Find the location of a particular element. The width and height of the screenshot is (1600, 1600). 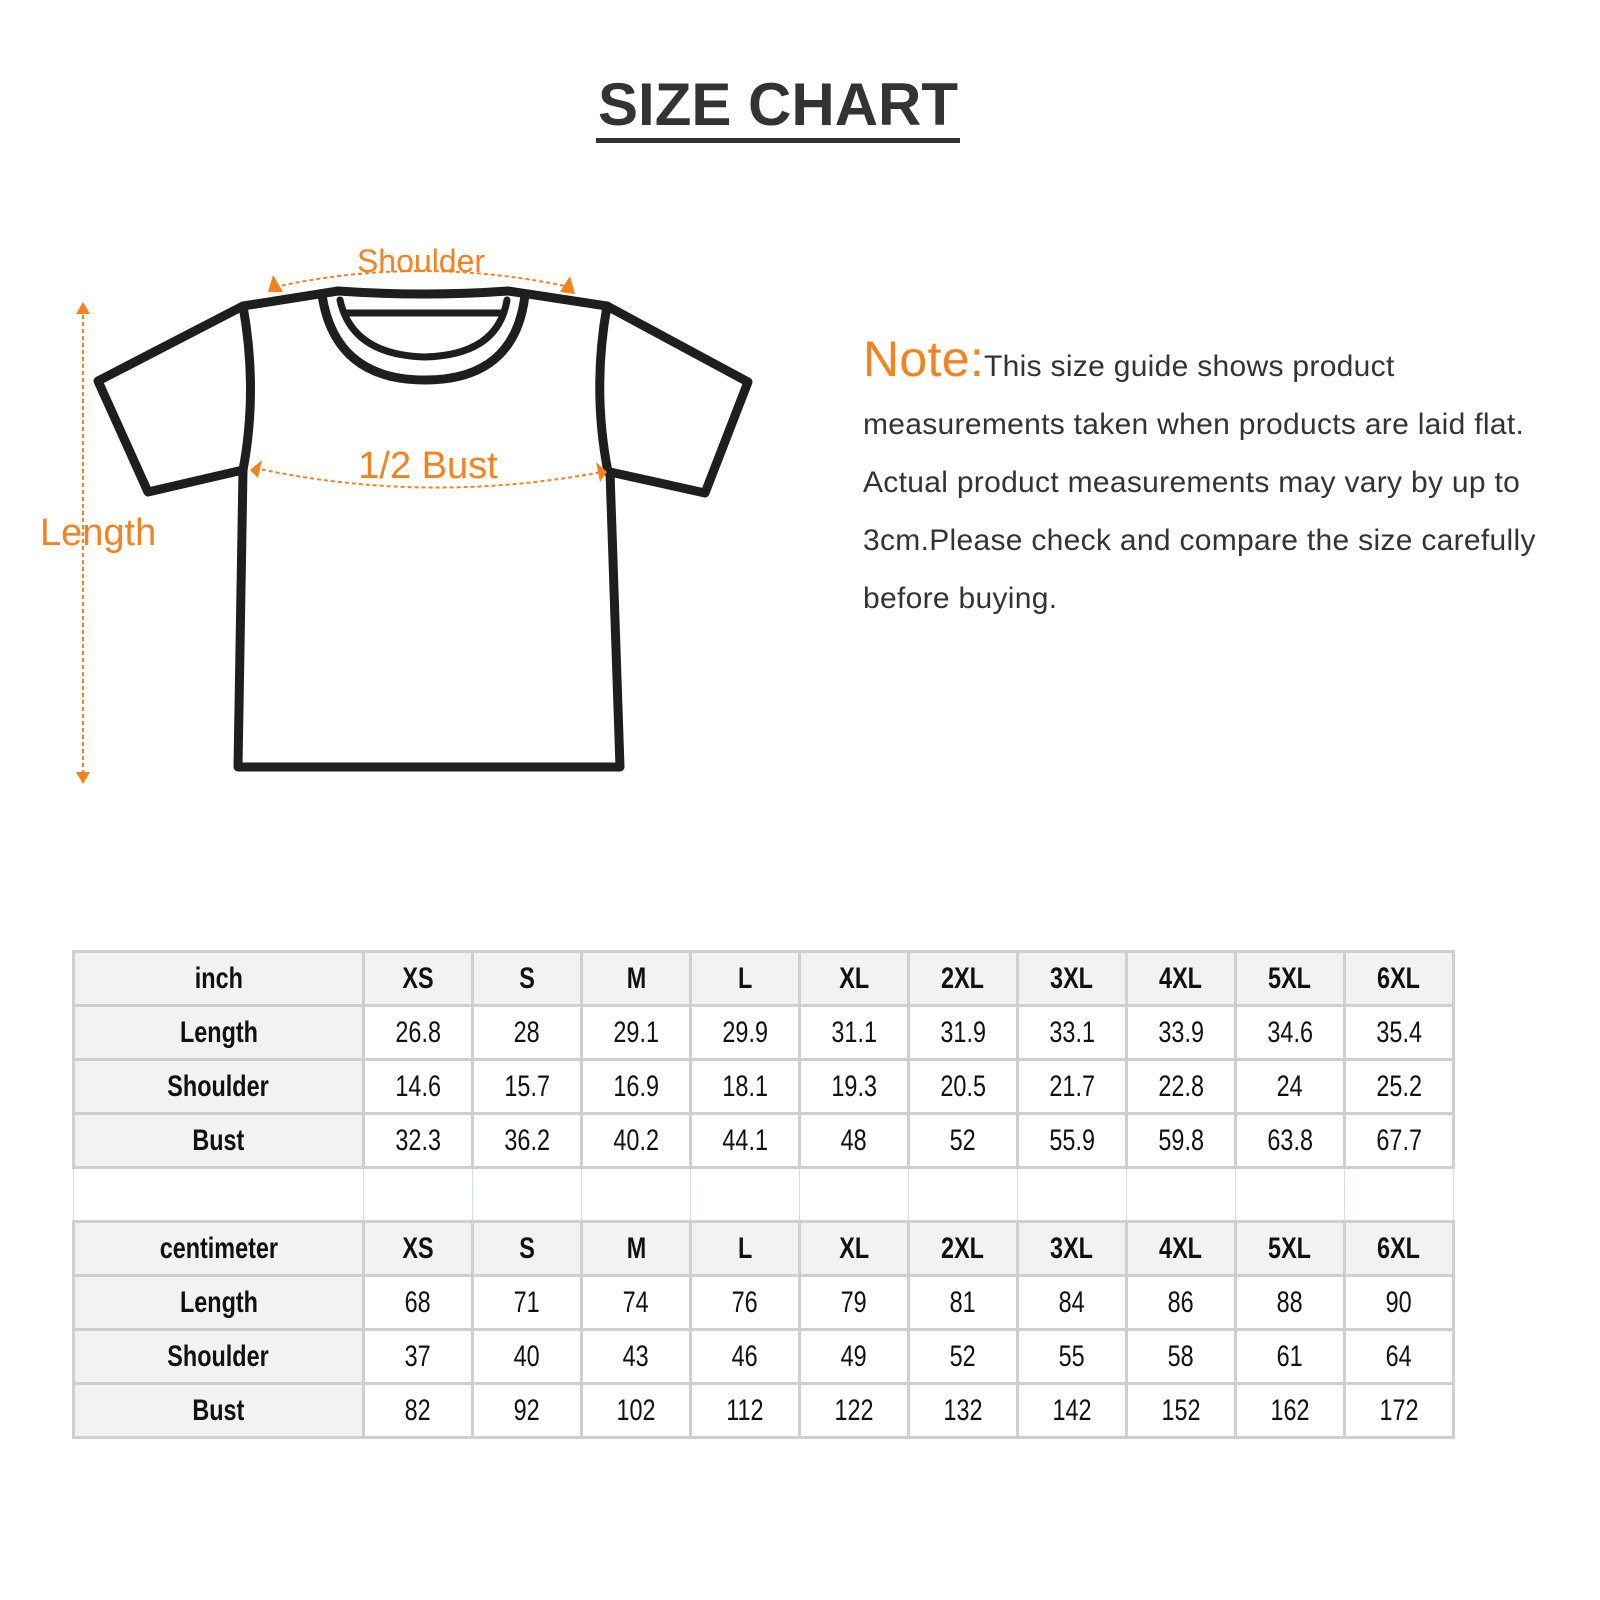

measurement-cell-text: 26.8 is located at coordinates (418, 1032).